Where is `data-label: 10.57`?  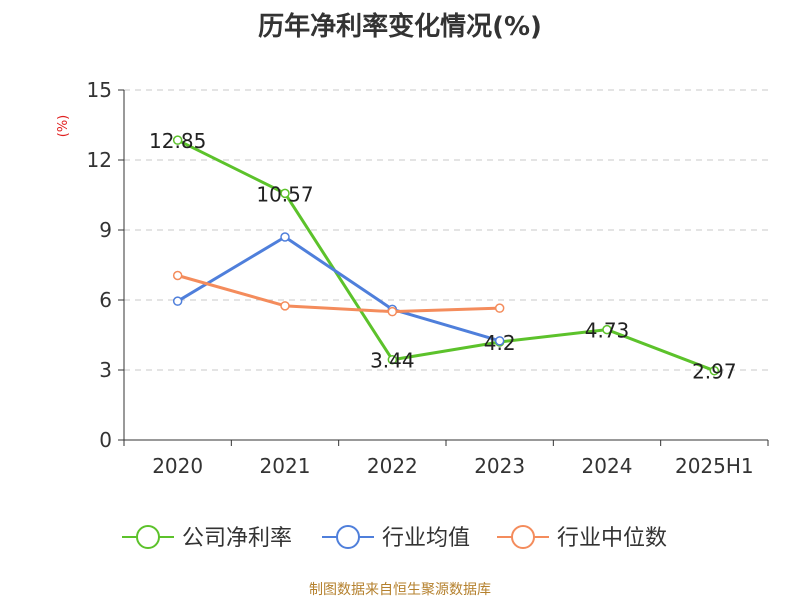 data-label: 10.57 is located at coordinates (284, 194).